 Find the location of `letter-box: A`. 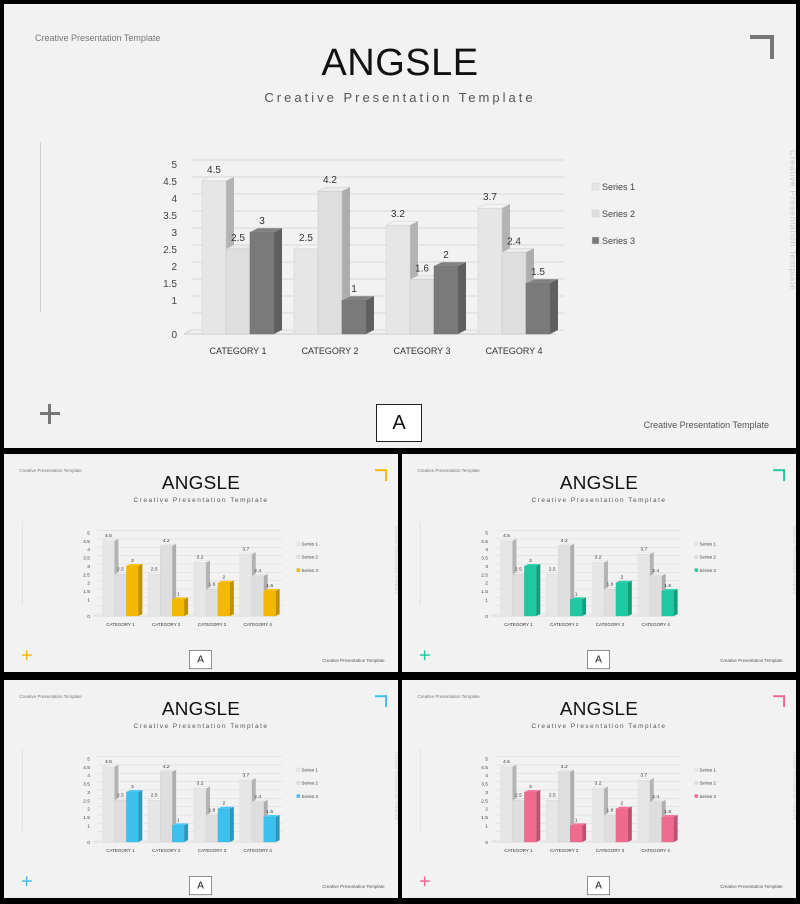

letter-box: A is located at coordinates (200, 886).